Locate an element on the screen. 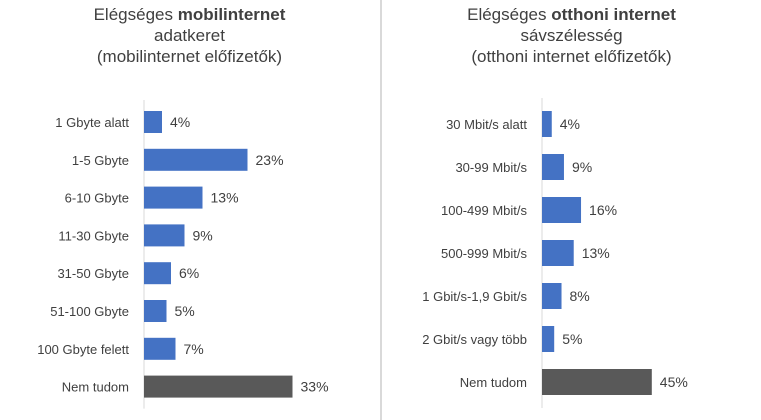 Image resolution: width=761 pixels, height=420 pixels. home-value-label-2: 16% is located at coordinates (603, 210).